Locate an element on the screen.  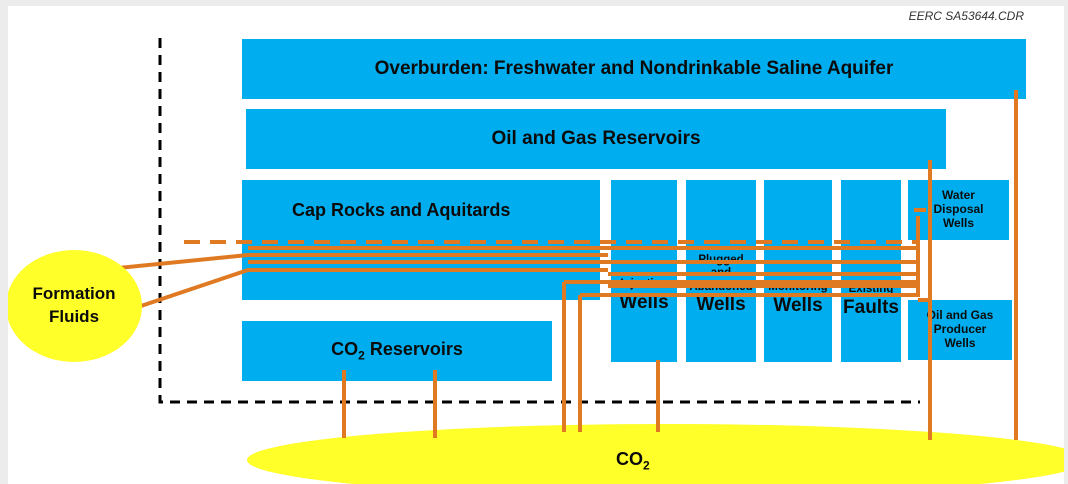
monitoring-wells-box: Monitoring Wells is located at coordinates (798, 271).